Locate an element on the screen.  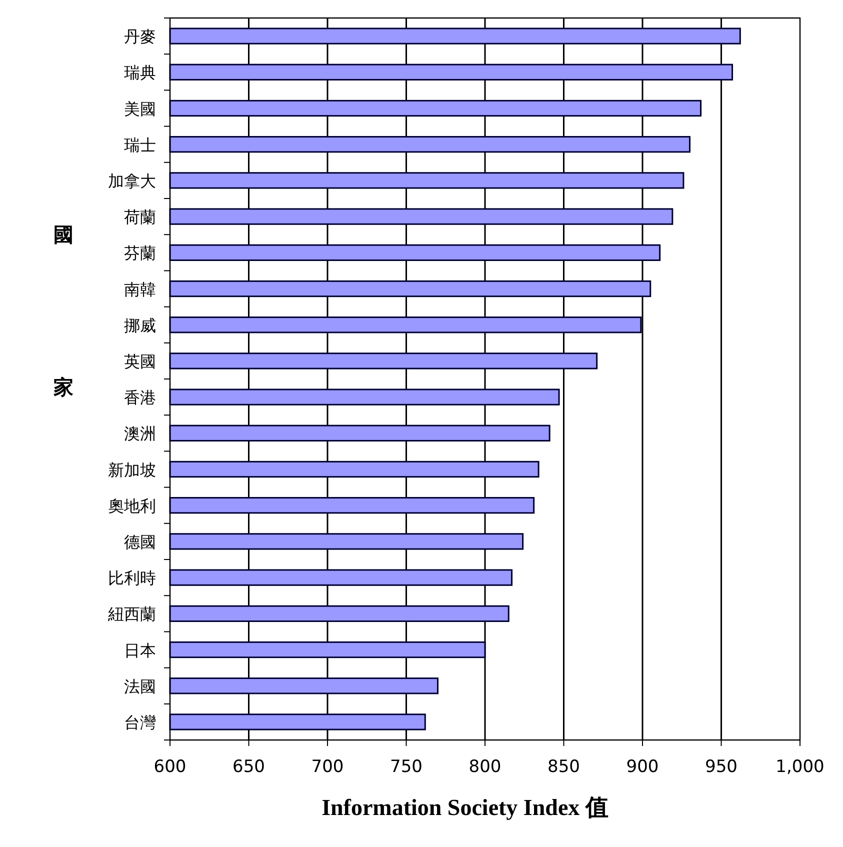
y-tick-label: 荷蘭 is located at coordinates (140, 217).